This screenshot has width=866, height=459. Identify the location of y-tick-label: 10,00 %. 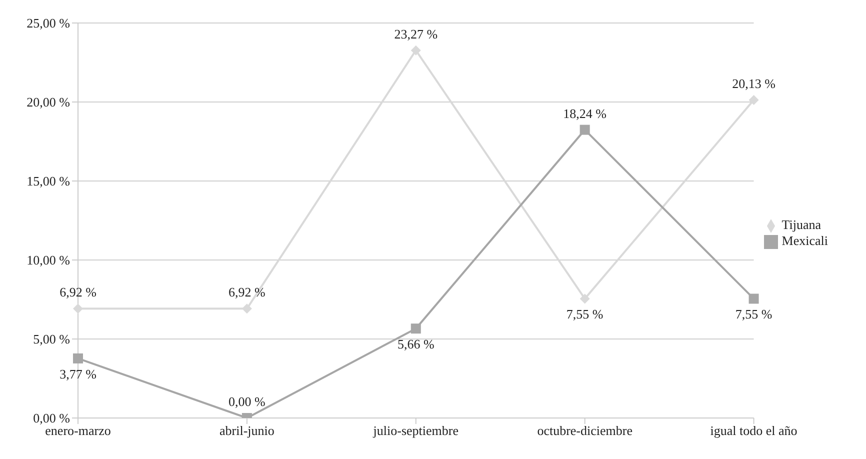
(48, 260).